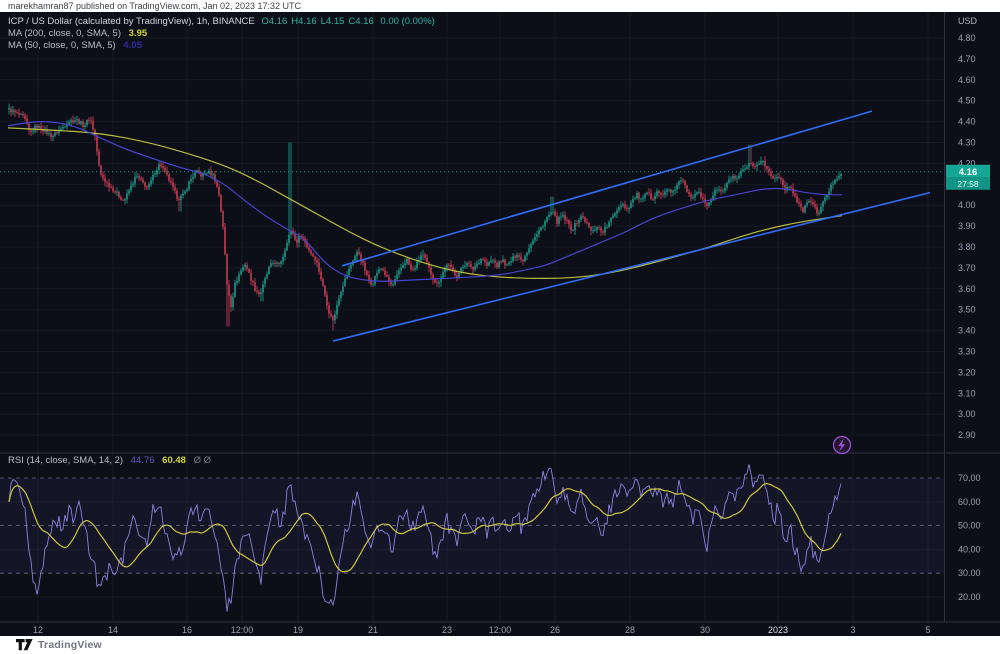  I want to click on channel-lower-line, so click(631, 266).